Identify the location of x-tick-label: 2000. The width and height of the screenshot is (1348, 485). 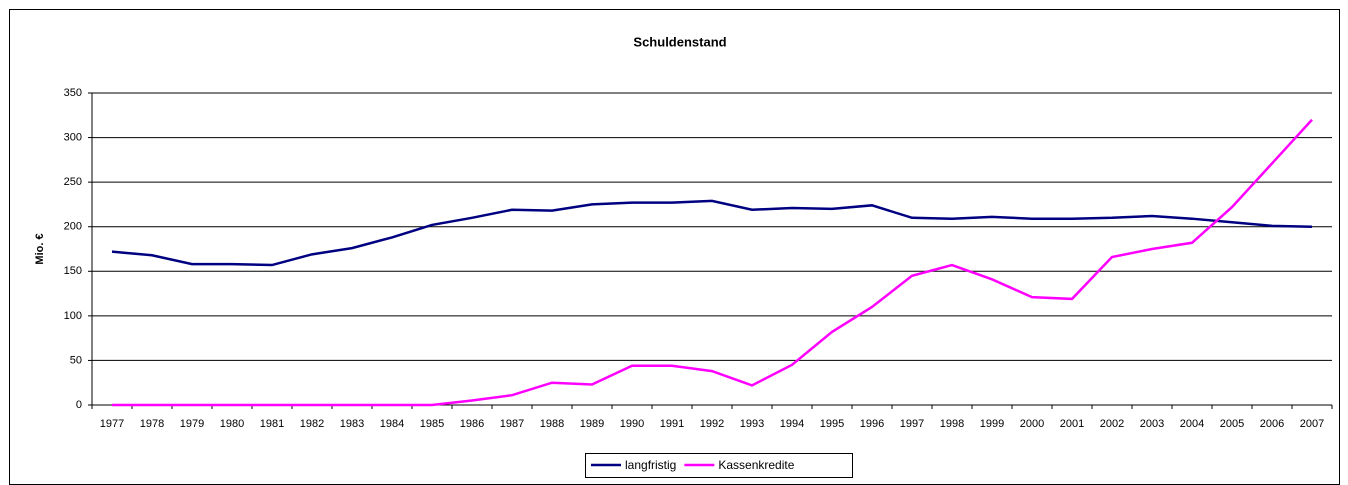
(1032, 424).